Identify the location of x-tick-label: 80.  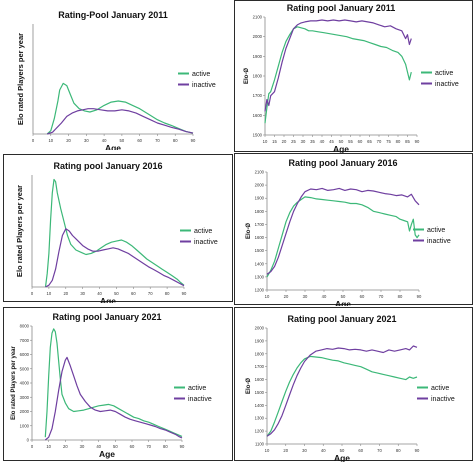
(398, 141).